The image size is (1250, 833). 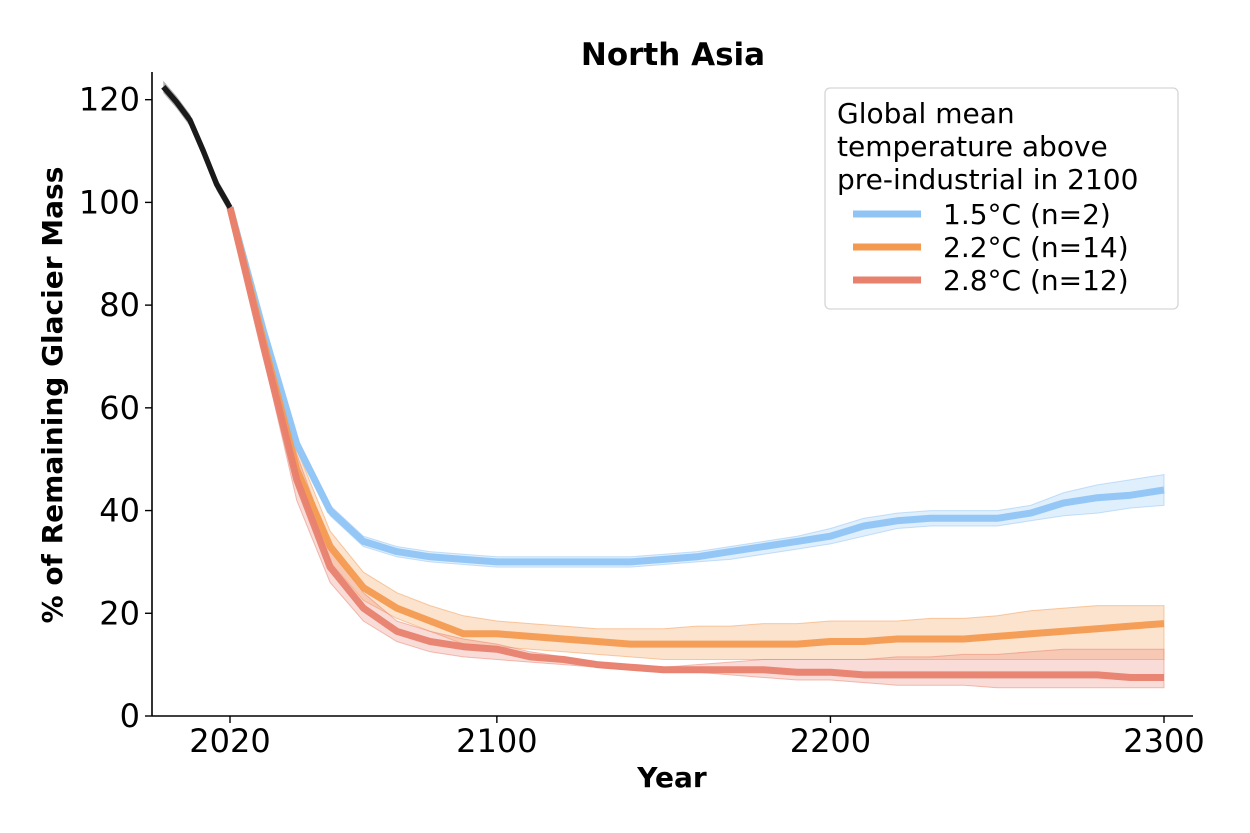 What do you see at coordinates (119, 408) in the screenshot?
I see `y-tick-label: 60` at bounding box center [119, 408].